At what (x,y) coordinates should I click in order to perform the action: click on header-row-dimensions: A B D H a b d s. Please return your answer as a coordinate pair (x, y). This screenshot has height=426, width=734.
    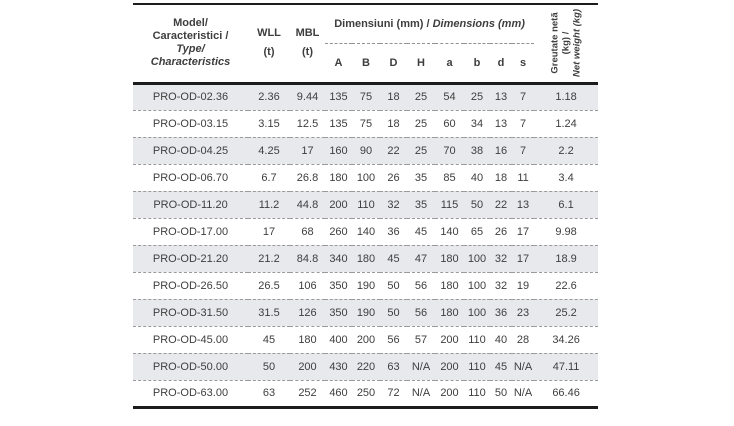
    Looking at the image, I should click on (365, 63).